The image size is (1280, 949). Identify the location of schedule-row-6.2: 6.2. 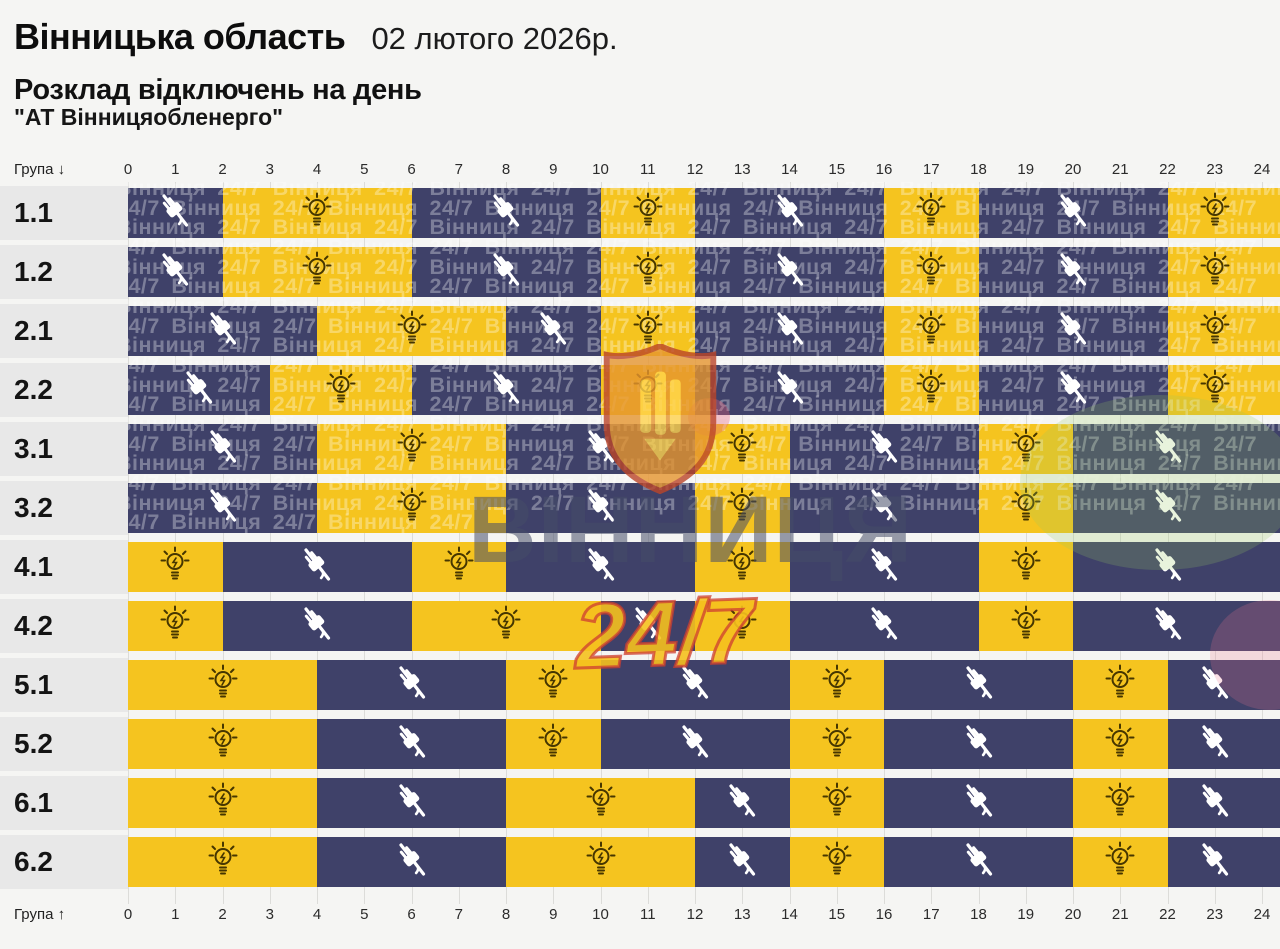
(640, 865).